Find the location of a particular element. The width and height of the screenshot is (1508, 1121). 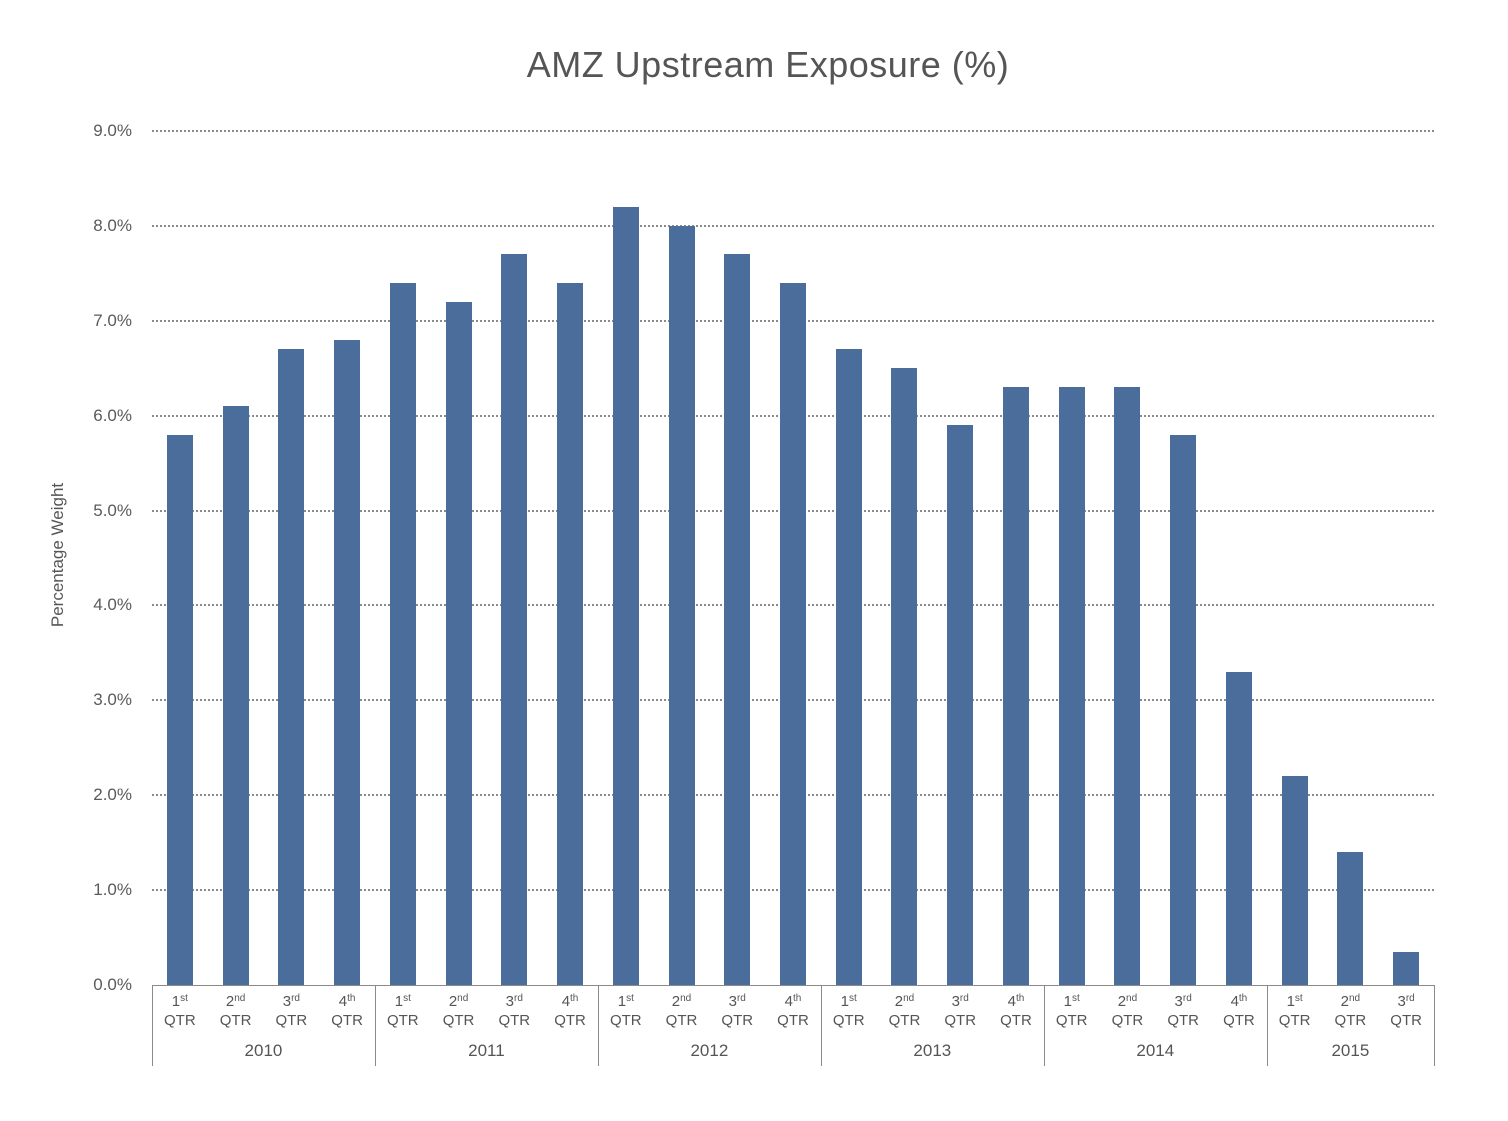

y-tick-label: 8.0% is located at coordinates (112, 225).